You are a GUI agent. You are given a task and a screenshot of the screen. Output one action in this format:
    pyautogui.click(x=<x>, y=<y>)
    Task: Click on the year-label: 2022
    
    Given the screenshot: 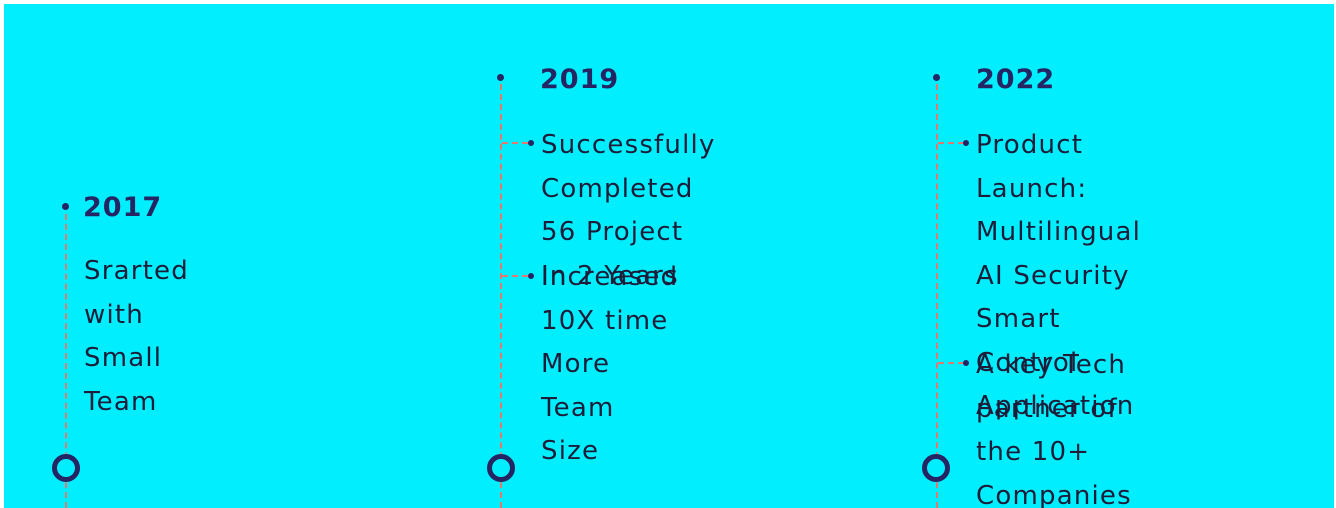 What is the action you would take?
    pyautogui.click(x=1016, y=79)
    